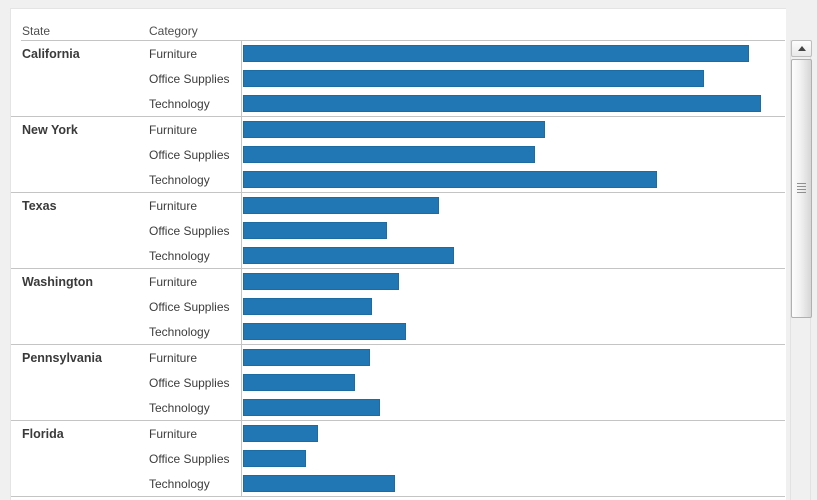 The image size is (817, 500). What do you see at coordinates (58, 281) in the screenshot?
I see `state-label: Washington` at bounding box center [58, 281].